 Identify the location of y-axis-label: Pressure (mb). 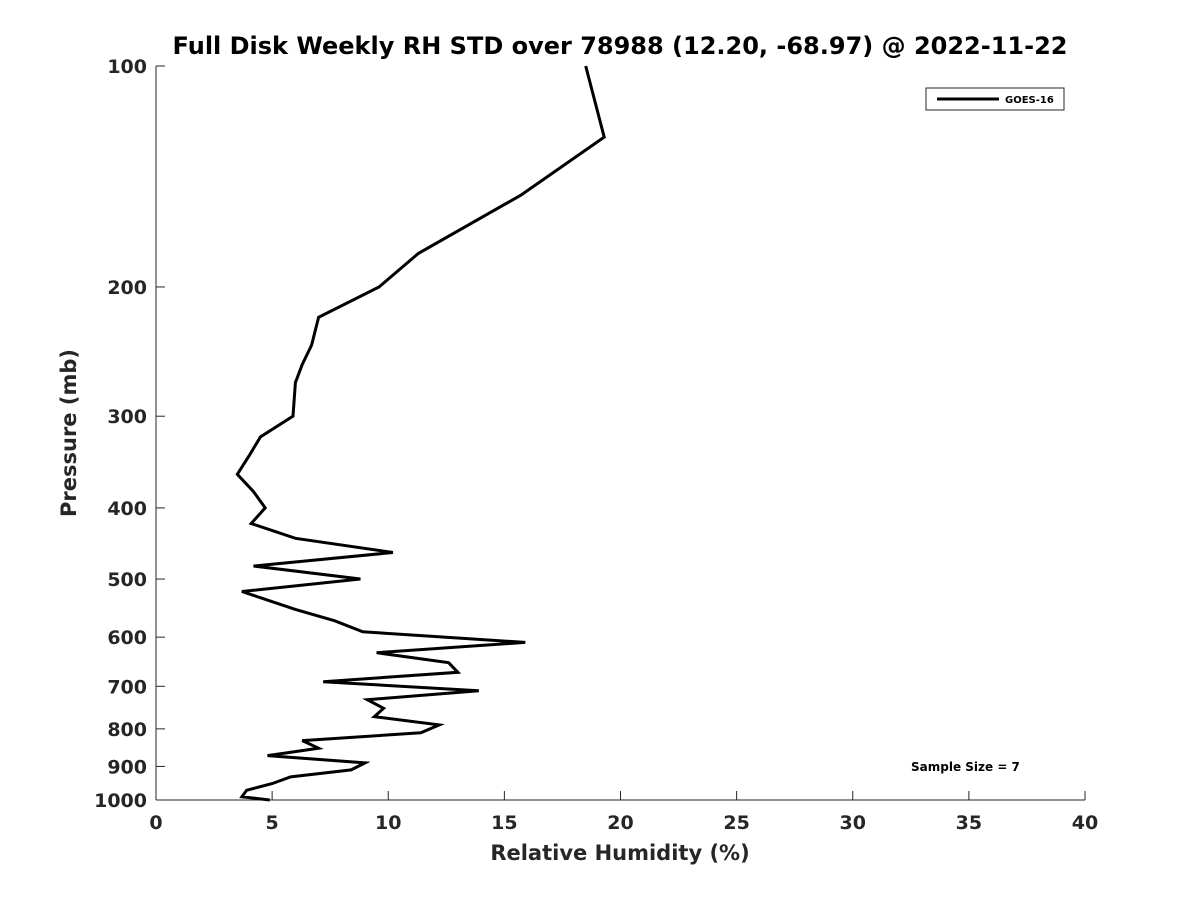
(69, 433).